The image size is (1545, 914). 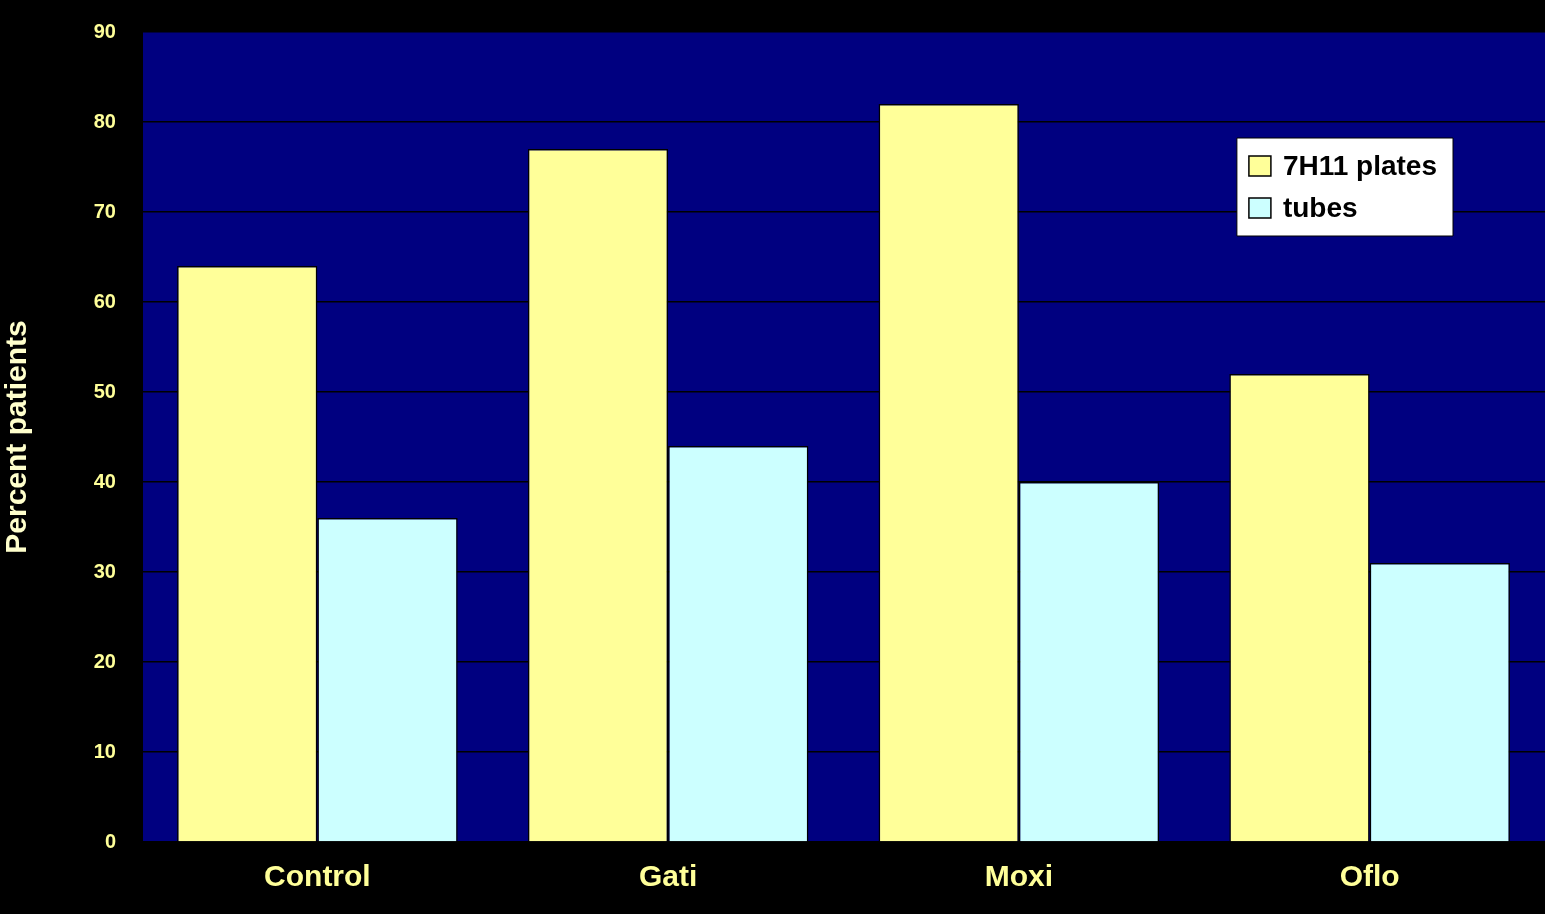 What do you see at coordinates (104, 30) in the screenshot?
I see `y-tick-label: 90` at bounding box center [104, 30].